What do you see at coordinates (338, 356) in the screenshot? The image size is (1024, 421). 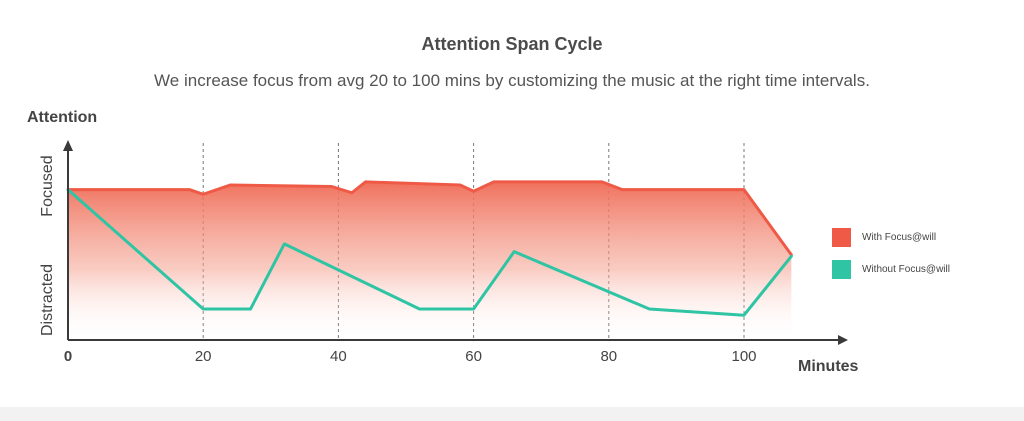 I see `x-tick-40: 40` at bounding box center [338, 356].